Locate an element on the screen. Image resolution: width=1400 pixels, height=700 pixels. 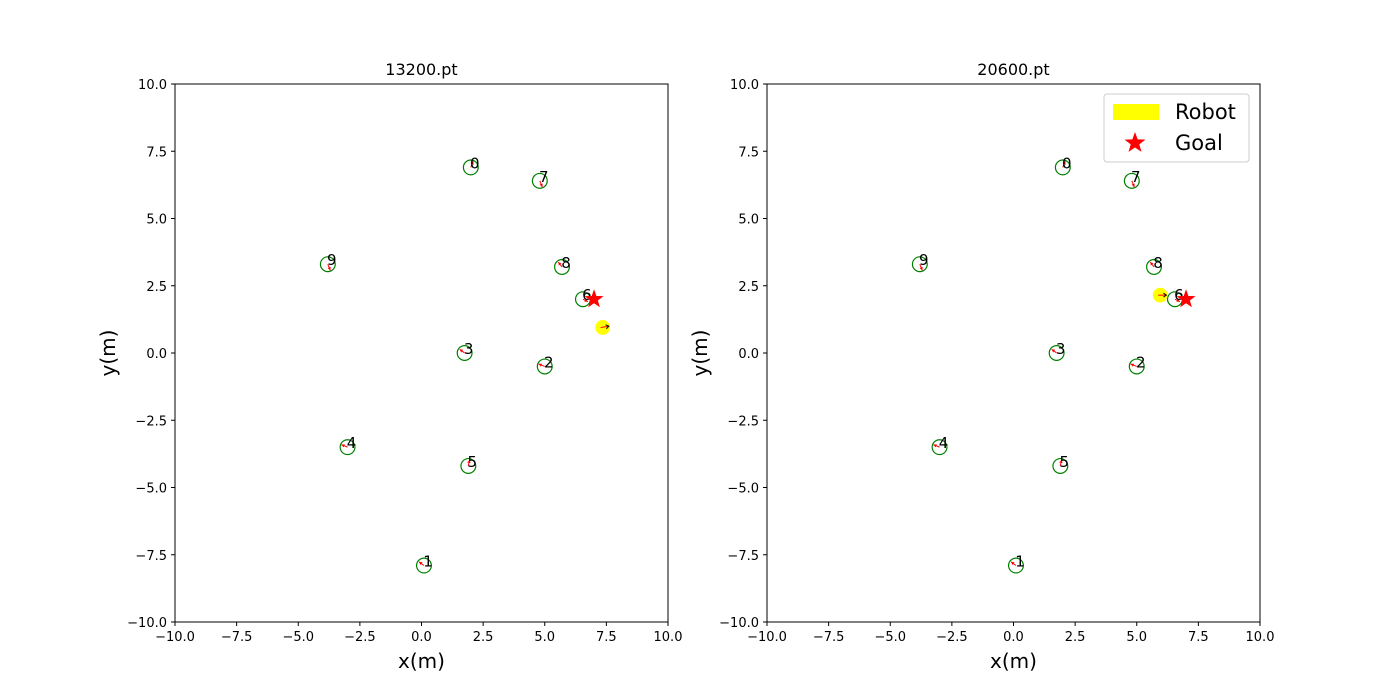
human-agent: 4 is located at coordinates (347, 445).